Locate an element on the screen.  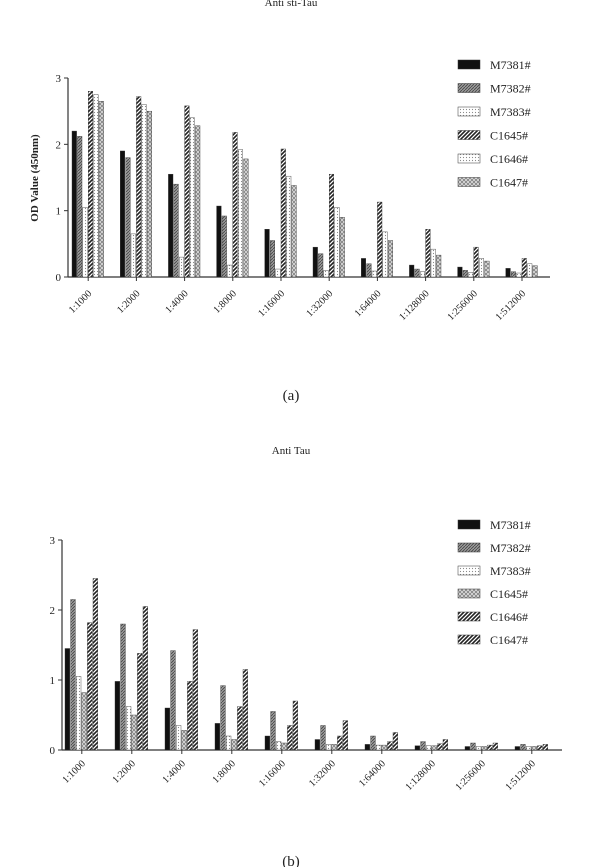
bar-a-C1645-1-2000 is located at coordinates (138, 187).